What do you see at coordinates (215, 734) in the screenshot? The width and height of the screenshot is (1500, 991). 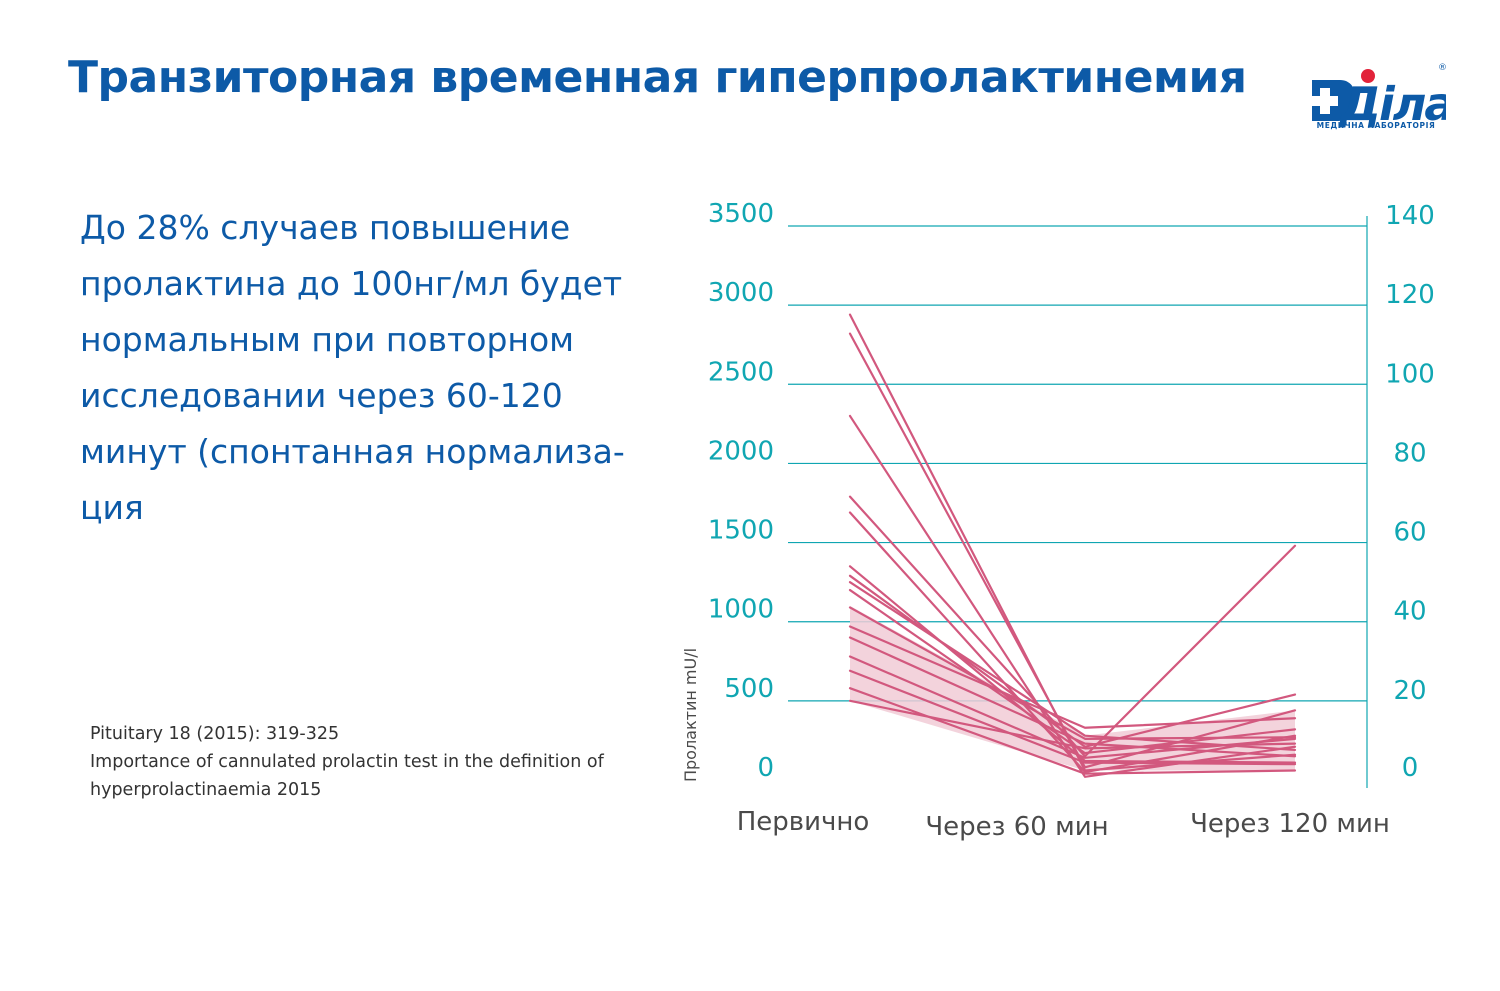 I see `source-line-1: Pituitary 18 (2015): 319-325` at bounding box center [215, 734].